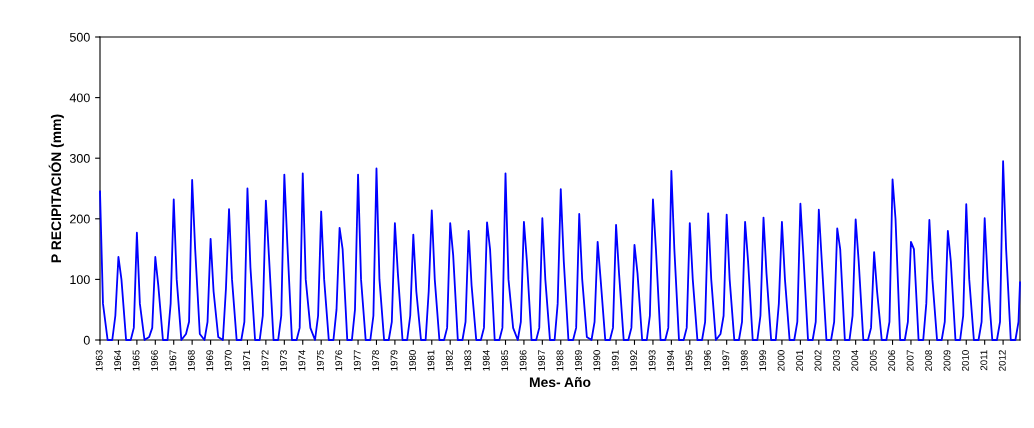  Describe the element at coordinates (302, 360) in the screenshot. I see `x-tick-label: 1974` at that location.